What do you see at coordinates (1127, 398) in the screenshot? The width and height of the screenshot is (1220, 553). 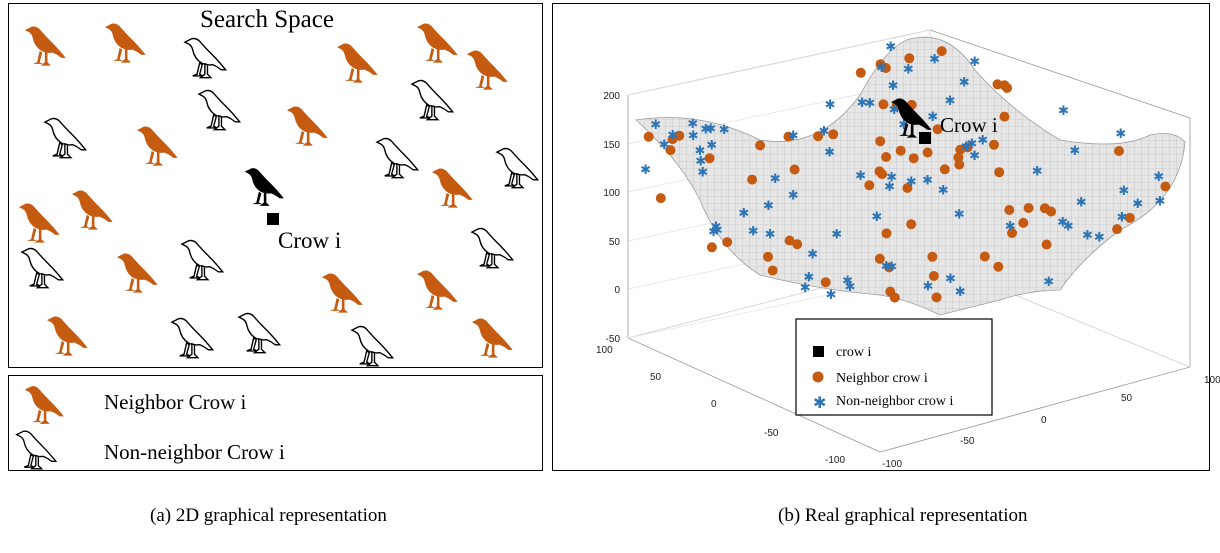 I see `y-tick-label: 50` at bounding box center [1127, 398].